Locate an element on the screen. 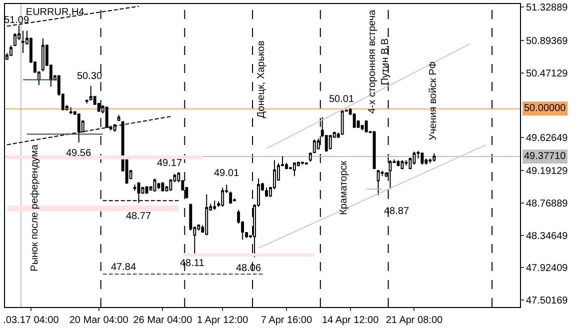  annotation: 47.84 is located at coordinates (123, 267).